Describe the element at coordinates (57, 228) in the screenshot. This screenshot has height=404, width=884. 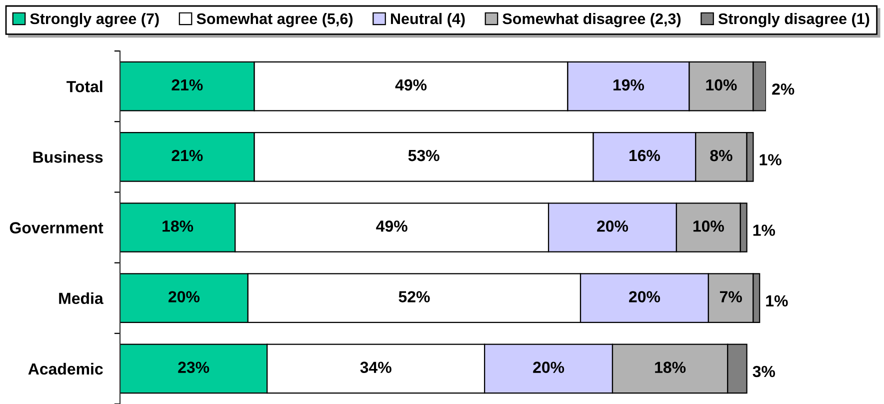
I see `y-tick-label: Government` at that location.